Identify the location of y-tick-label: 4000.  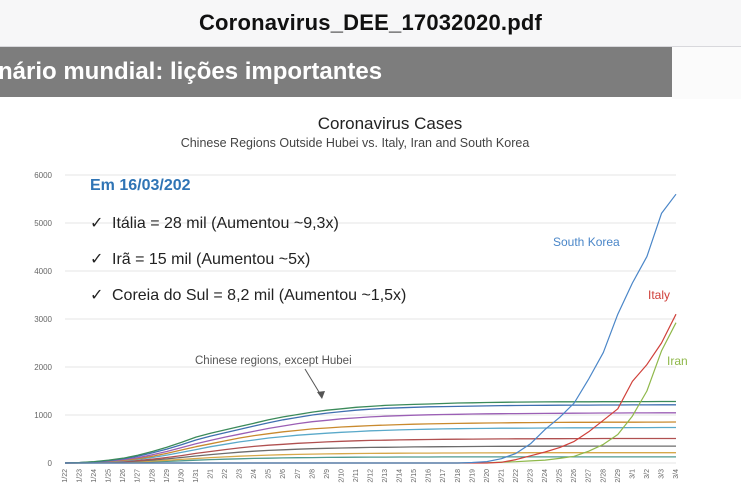
(43, 271).